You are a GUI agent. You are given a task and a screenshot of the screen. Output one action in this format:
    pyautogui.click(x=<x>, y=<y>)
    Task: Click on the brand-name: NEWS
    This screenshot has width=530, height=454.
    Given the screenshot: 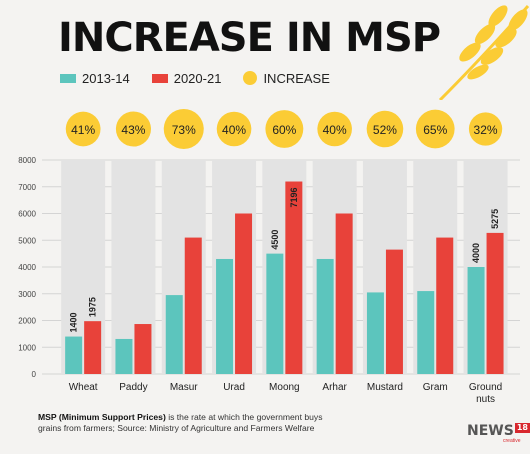 What is the action you would take?
    pyautogui.click(x=490, y=431)
    